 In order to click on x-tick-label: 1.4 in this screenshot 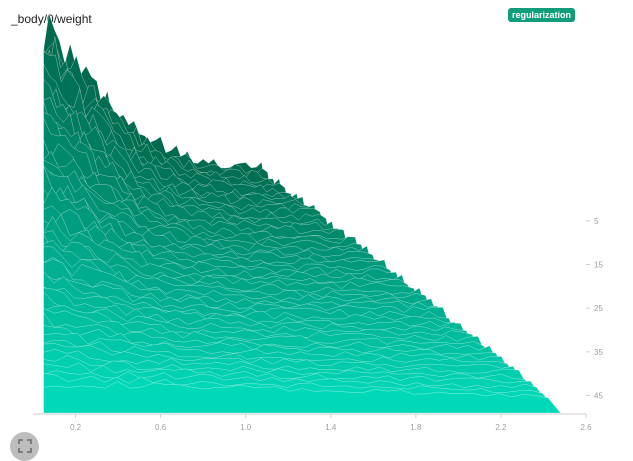, I will do `click(331, 427)`.